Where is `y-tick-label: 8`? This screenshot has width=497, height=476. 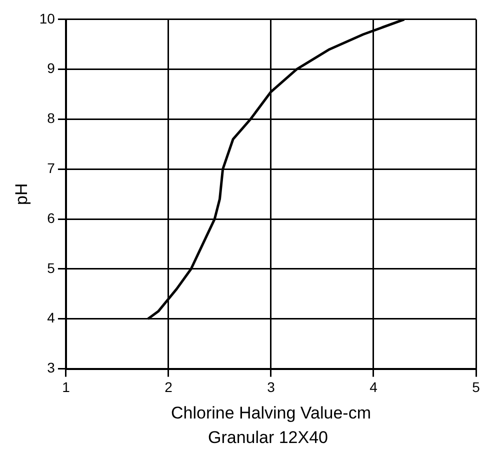
y-tick-label: 8 is located at coordinates (51, 118).